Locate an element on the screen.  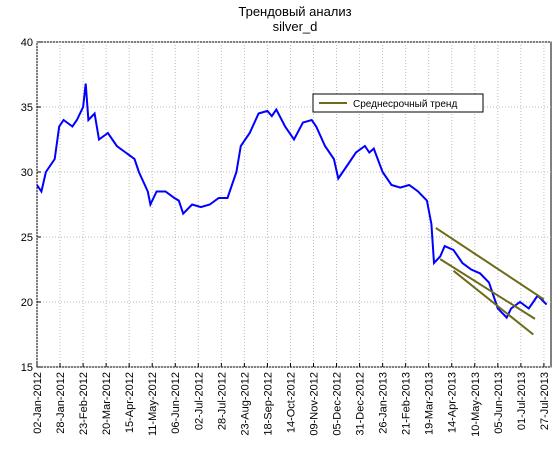
legend-box is located at coordinates (398, 103).